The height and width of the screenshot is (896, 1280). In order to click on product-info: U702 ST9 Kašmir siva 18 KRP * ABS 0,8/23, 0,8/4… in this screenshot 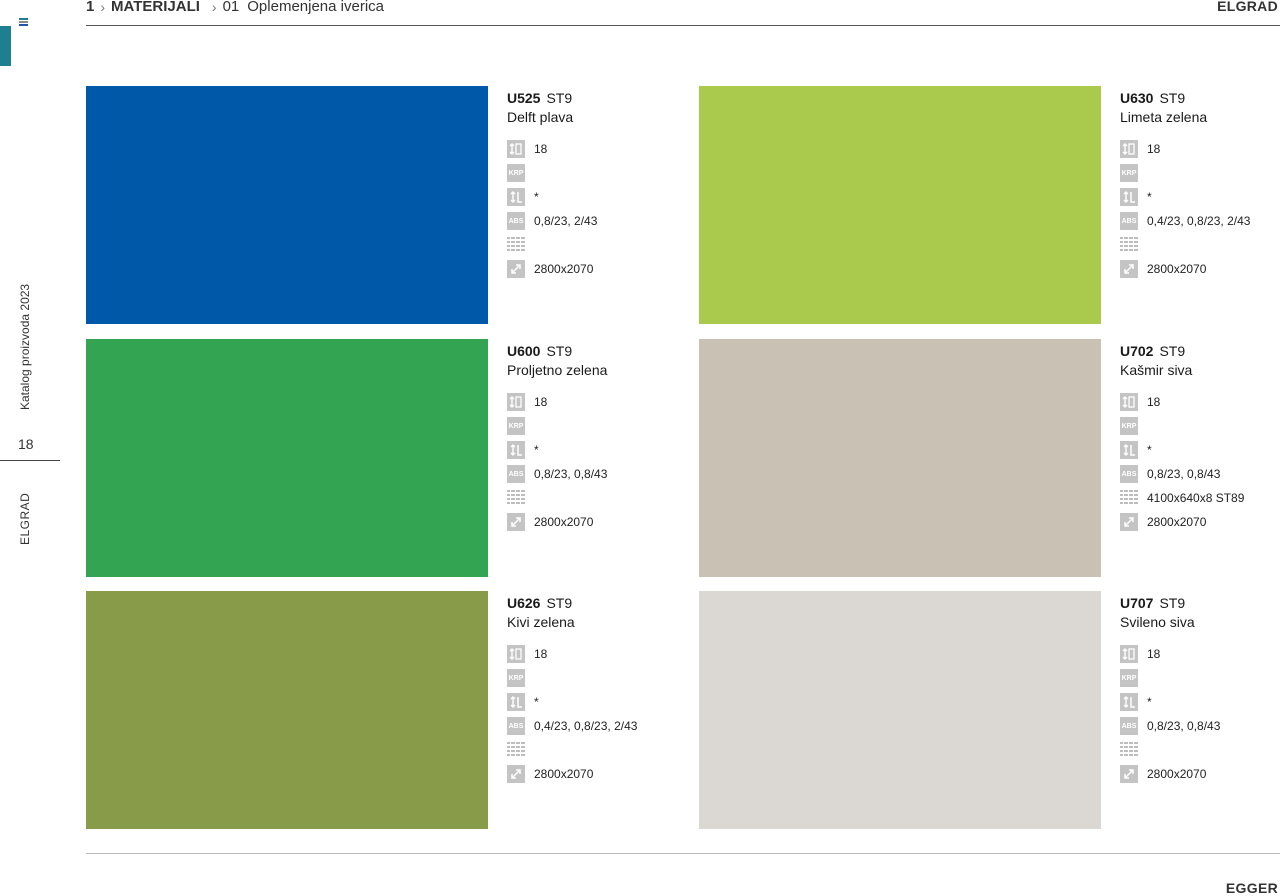, I will do `click(1200, 441)`.